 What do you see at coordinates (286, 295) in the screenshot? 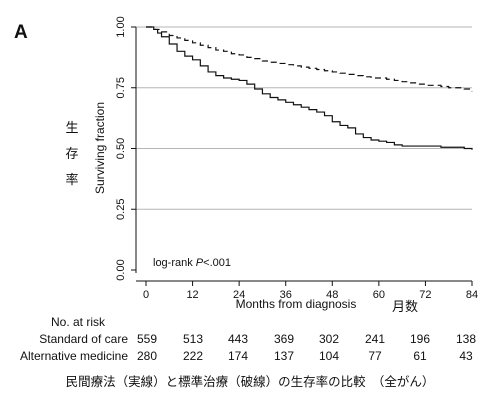
I see `x-tick-label: 36` at bounding box center [286, 295].